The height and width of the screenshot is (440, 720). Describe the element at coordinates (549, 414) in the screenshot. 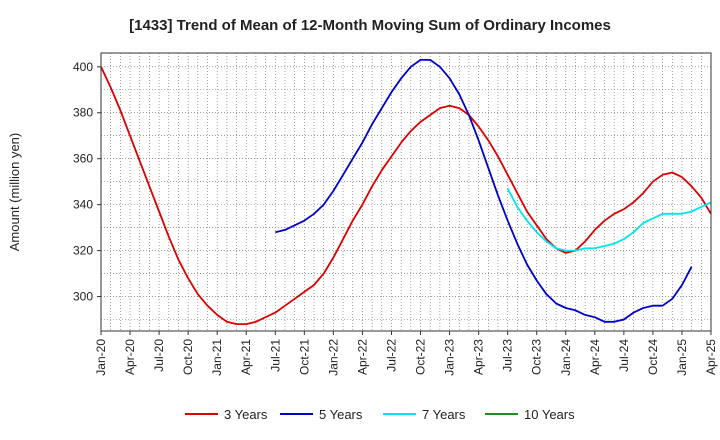

I see `legend-label-10-years: 10 Years` at that location.